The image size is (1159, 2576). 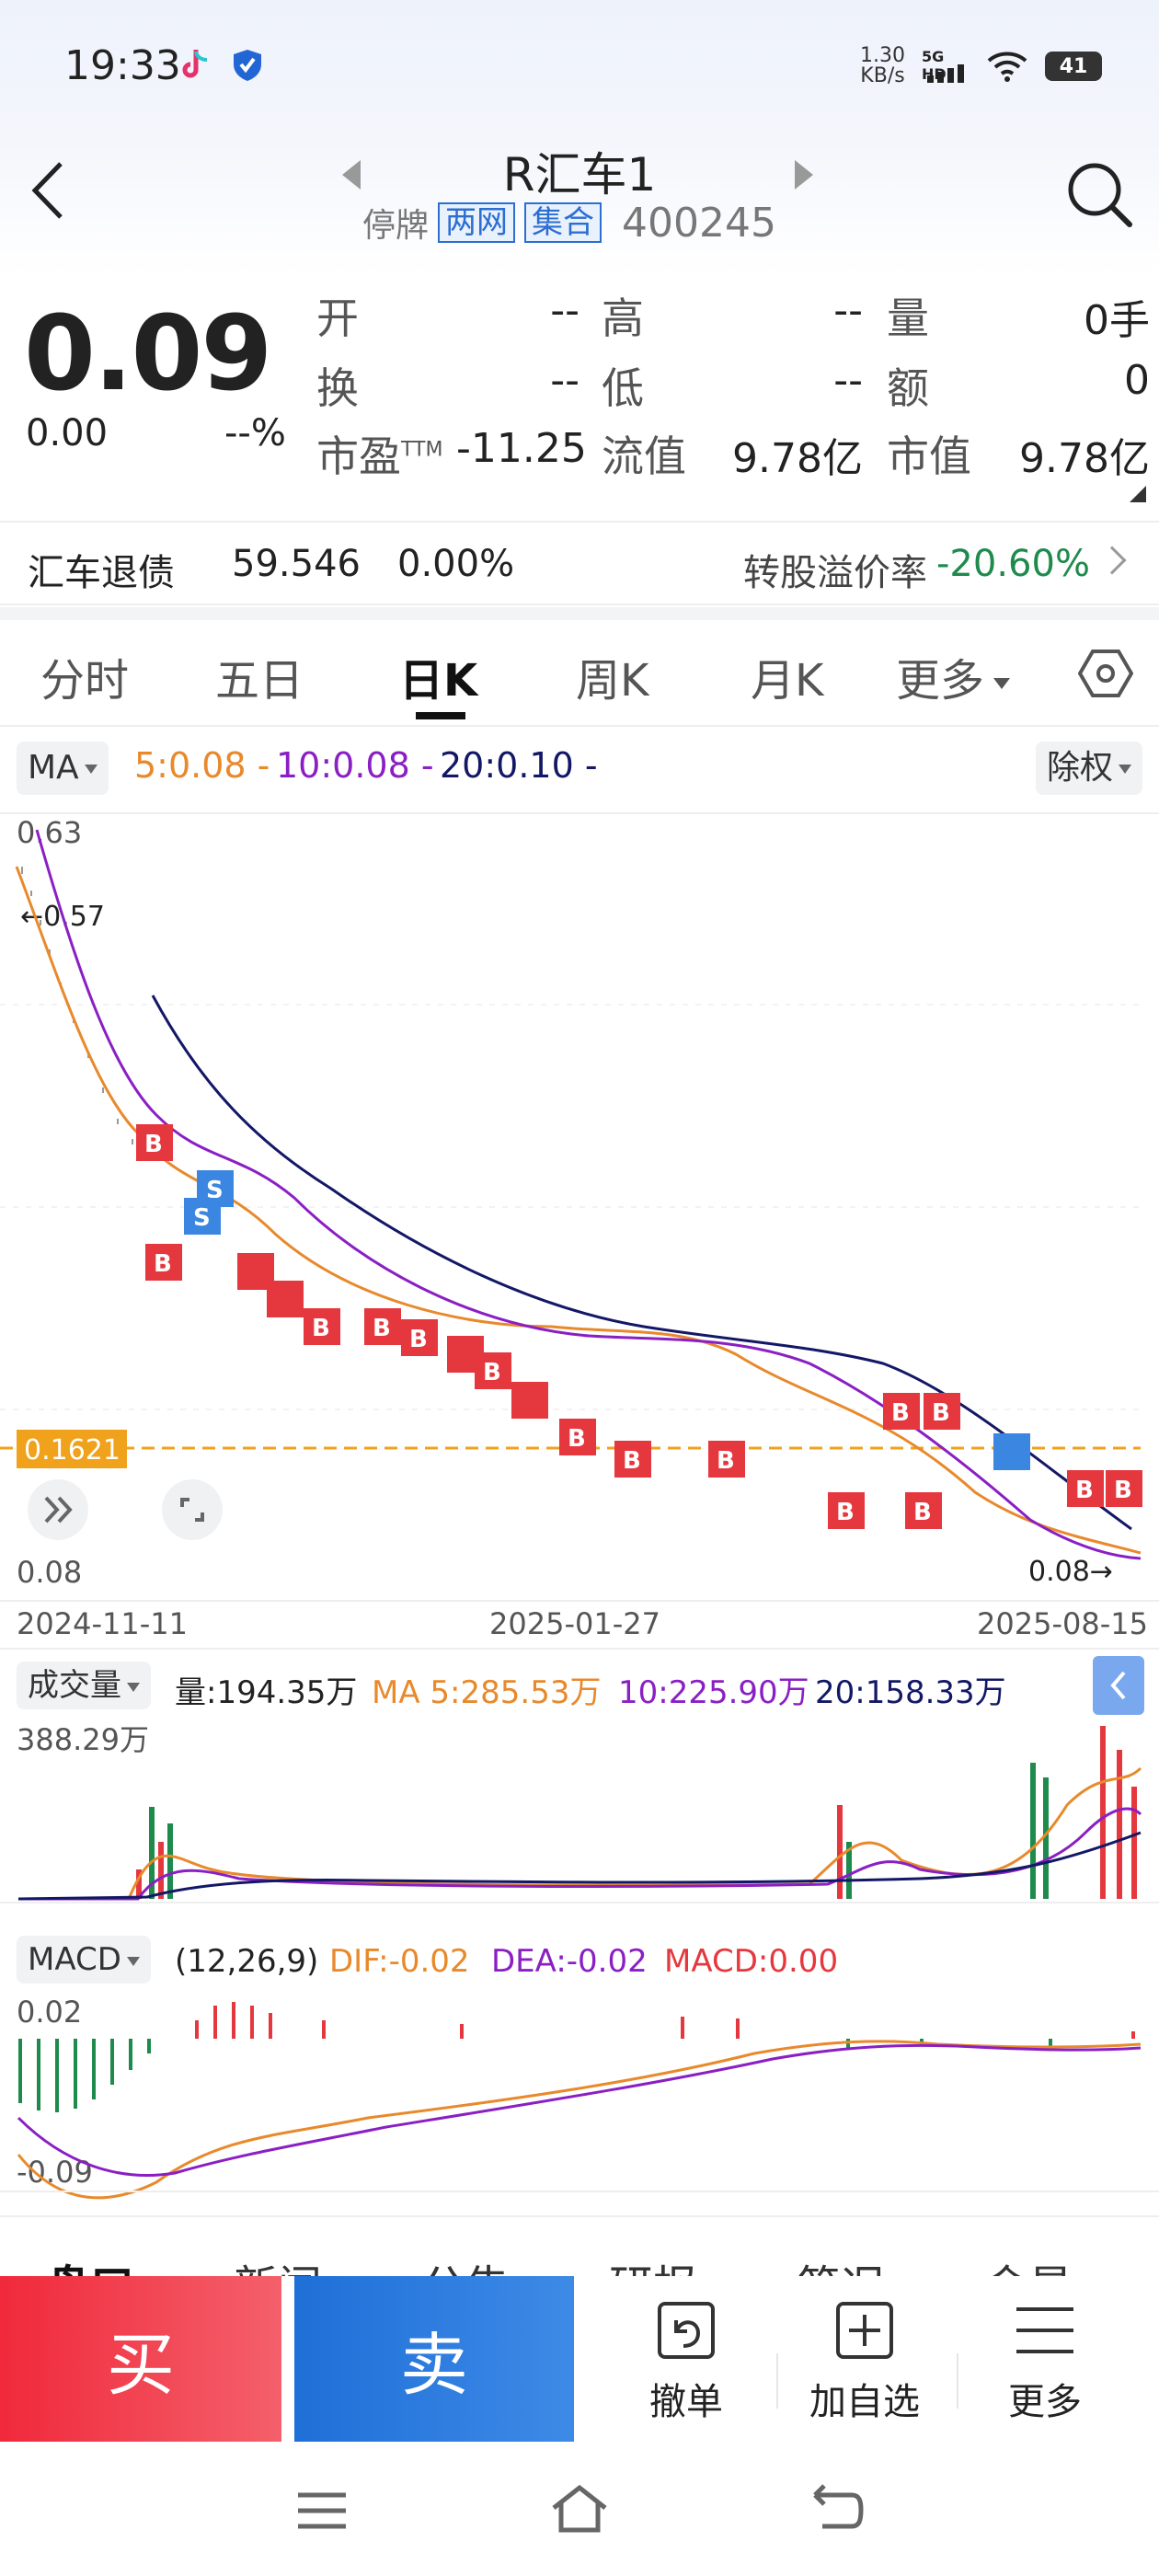 What do you see at coordinates (148, 354) in the screenshot?
I see `last-price: 0.09` at bounding box center [148, 354].